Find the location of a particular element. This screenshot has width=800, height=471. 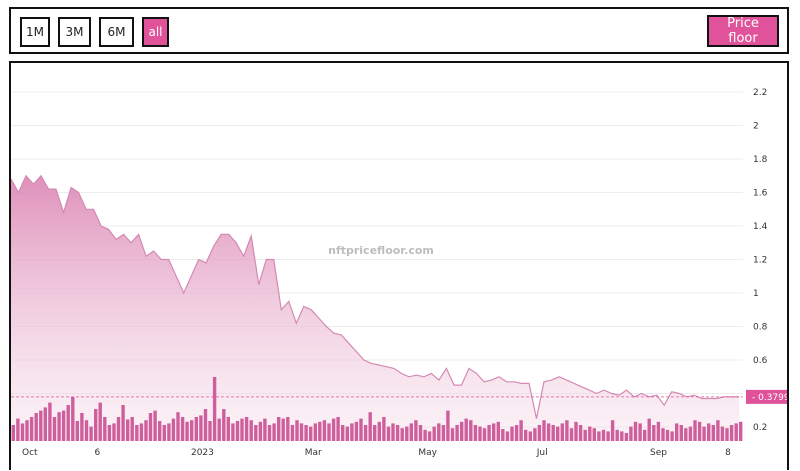

range-6m-button: 6M is located at coordinates (116, 32).